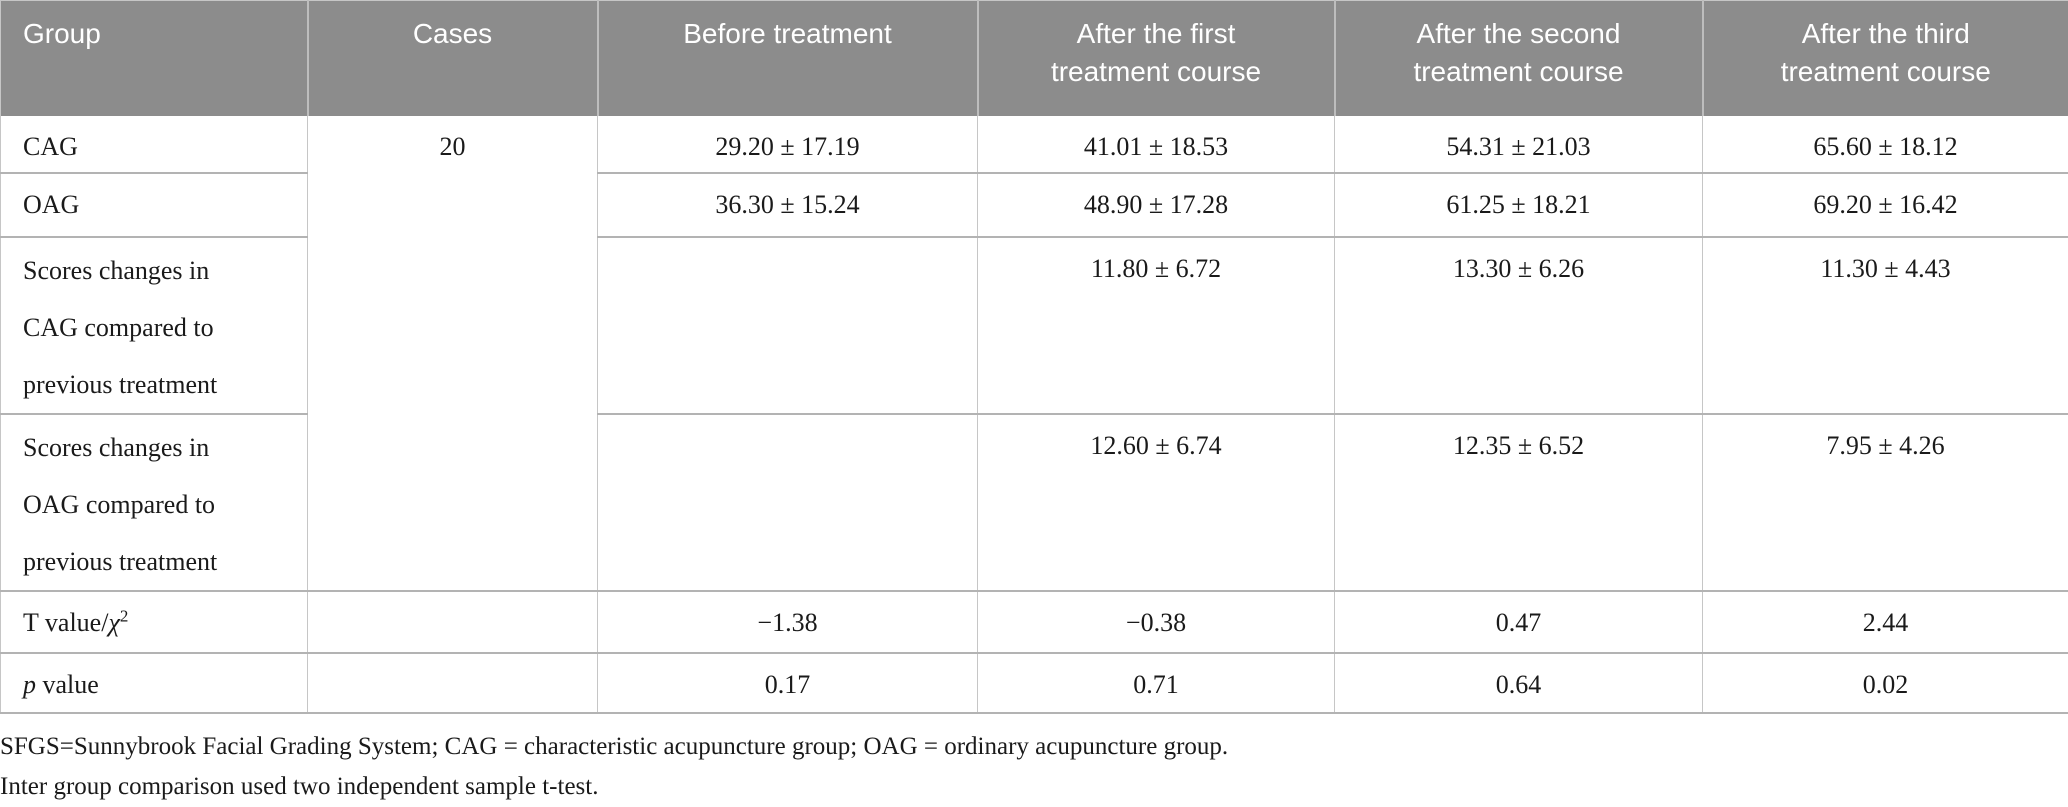  I want to click on chi-superscript: 2, so click(124, 615).